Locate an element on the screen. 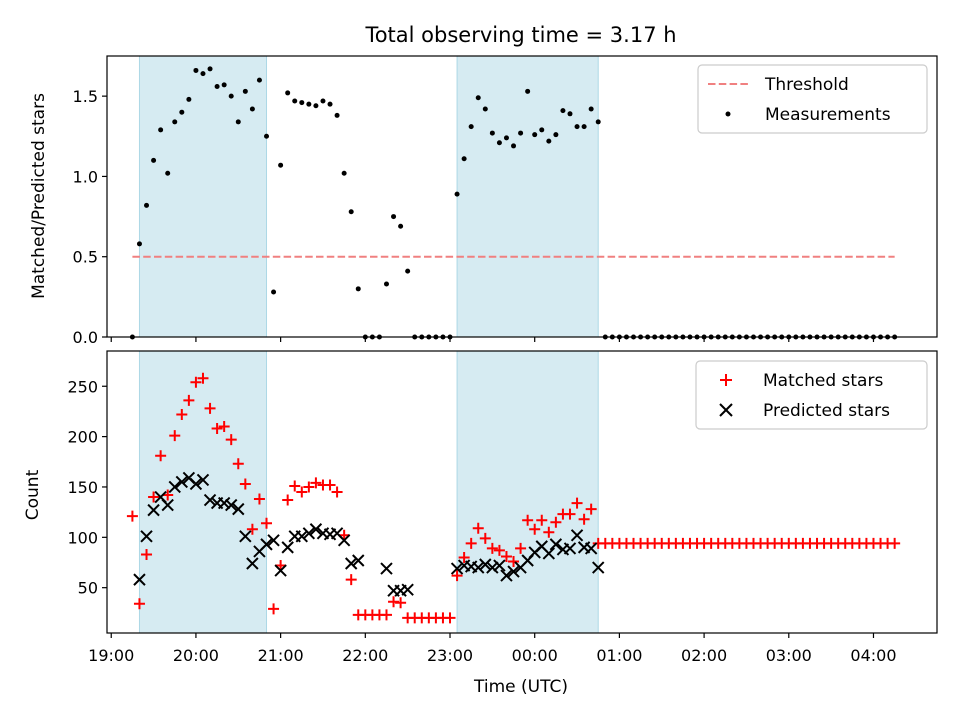 This screenshot has height=720, width=960. bottom-y-tick-label: 50 is located at coordinates (88, 588).